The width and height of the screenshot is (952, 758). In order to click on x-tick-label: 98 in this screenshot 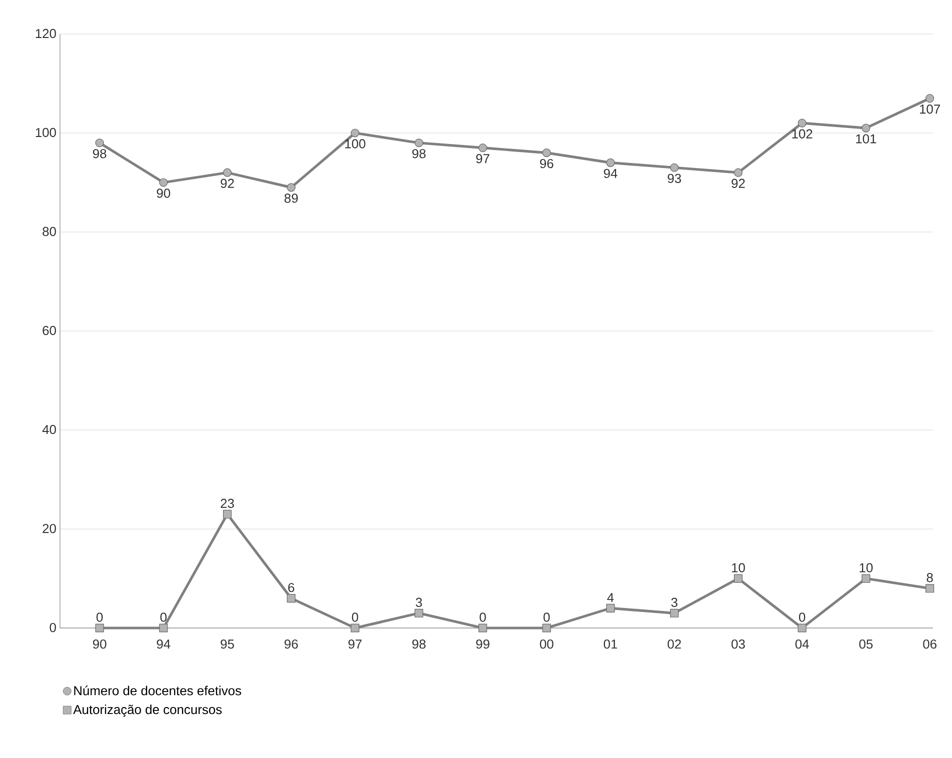, I will do `click(419, 644)`.